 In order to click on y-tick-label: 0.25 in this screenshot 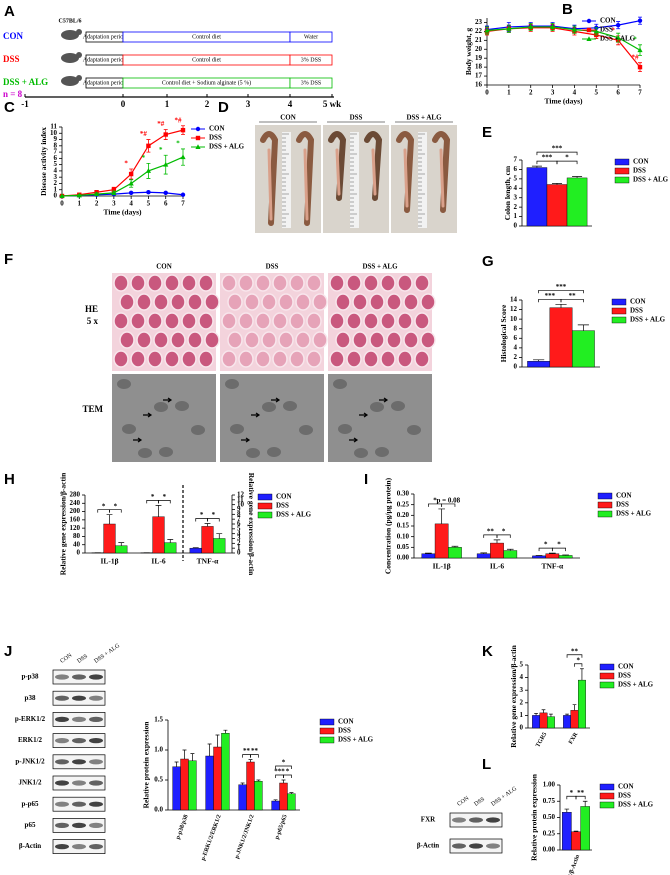, I will do `click(403, 504)`.